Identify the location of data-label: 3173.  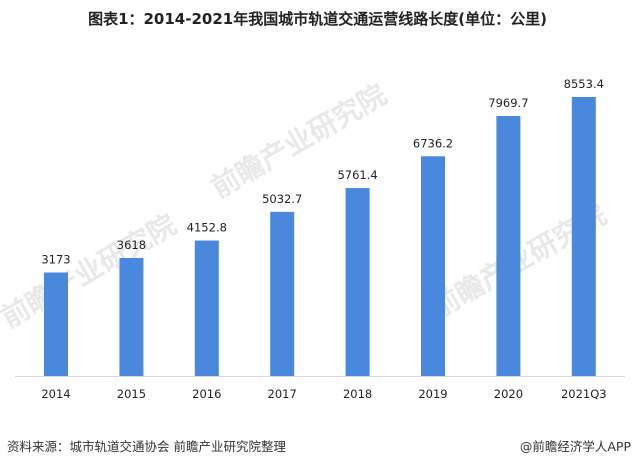
(55, 260).